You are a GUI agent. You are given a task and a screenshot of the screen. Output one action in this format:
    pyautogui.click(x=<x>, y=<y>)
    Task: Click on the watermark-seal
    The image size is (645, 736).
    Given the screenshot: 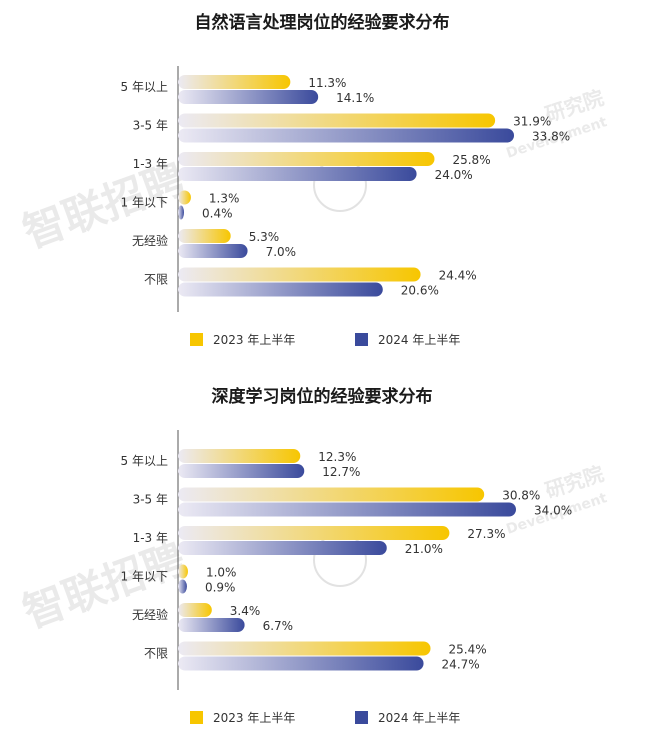 What is the action you would take?
    pyautogui.click(x=340, y=185)
    